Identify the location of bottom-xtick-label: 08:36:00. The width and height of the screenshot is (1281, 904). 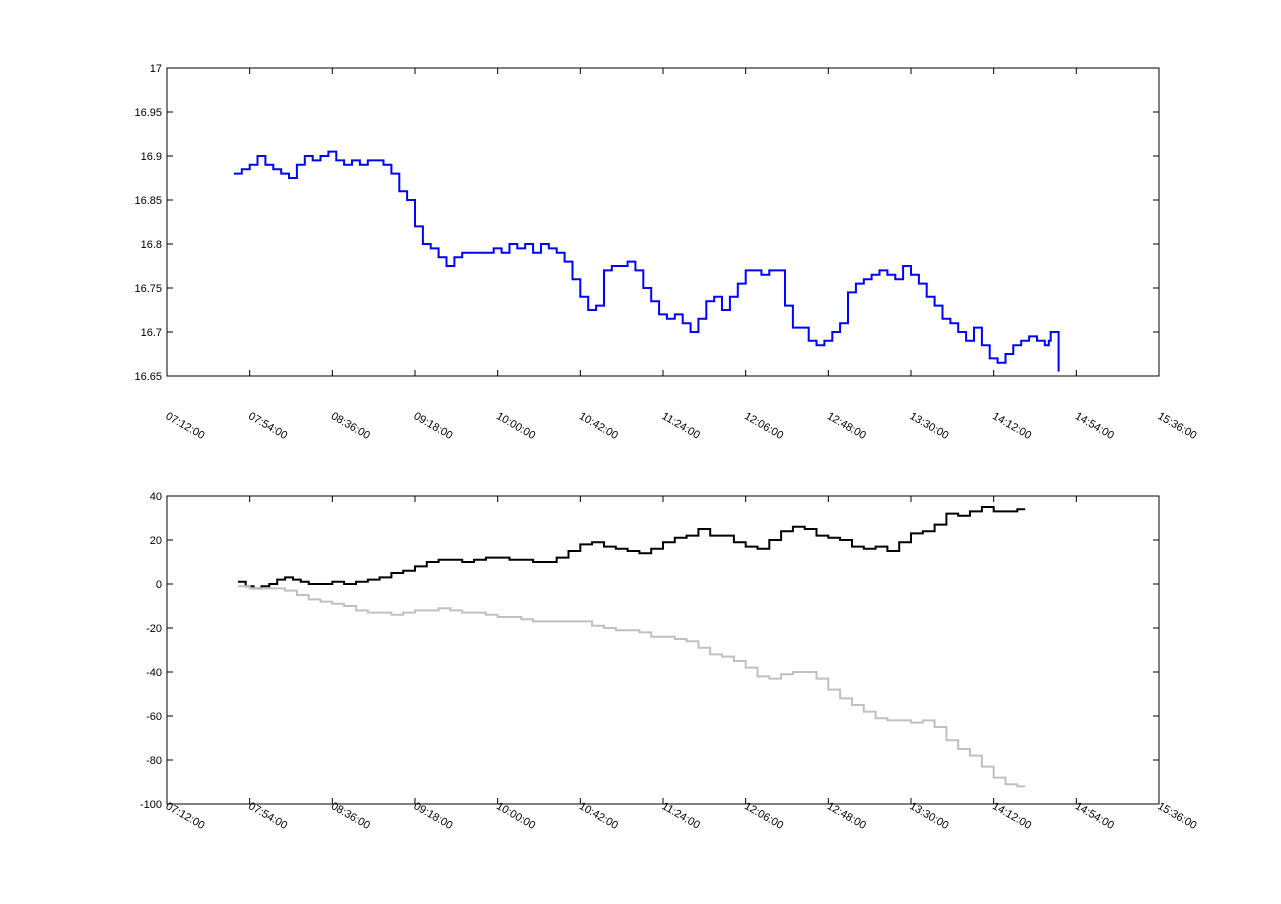
(350, 816).